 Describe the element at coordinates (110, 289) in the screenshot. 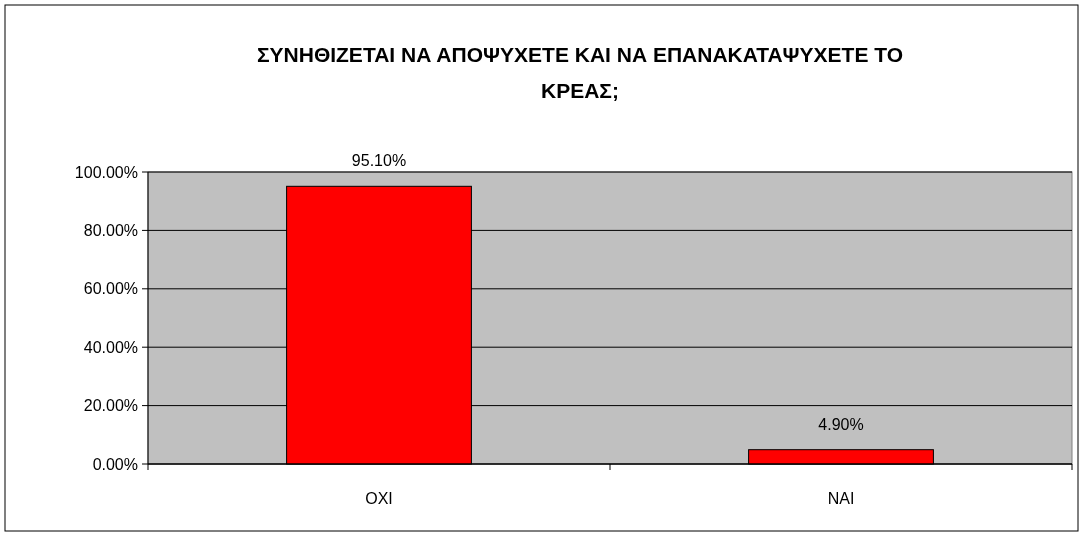

I see `y-tick-label: 60.00%` at that location.